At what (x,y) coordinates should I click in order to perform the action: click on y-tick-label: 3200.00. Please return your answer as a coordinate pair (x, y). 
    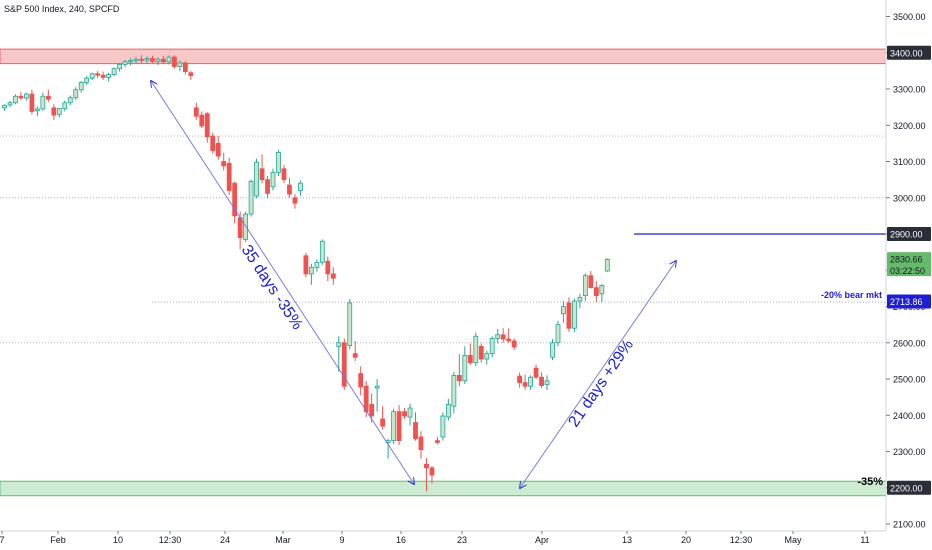
    Looking at the image, I should click on (909, 126).